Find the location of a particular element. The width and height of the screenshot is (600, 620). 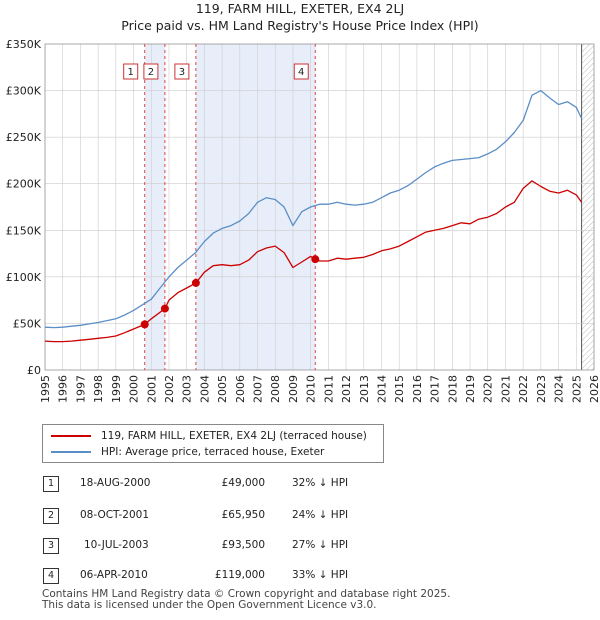

x-tick-label: 2021 is located at coordinates (505, 389).